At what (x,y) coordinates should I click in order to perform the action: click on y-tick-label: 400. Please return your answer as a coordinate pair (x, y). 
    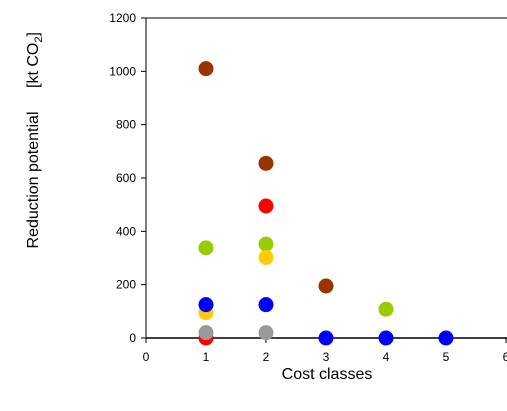
    Looking at the image, I should click on (126, 231).